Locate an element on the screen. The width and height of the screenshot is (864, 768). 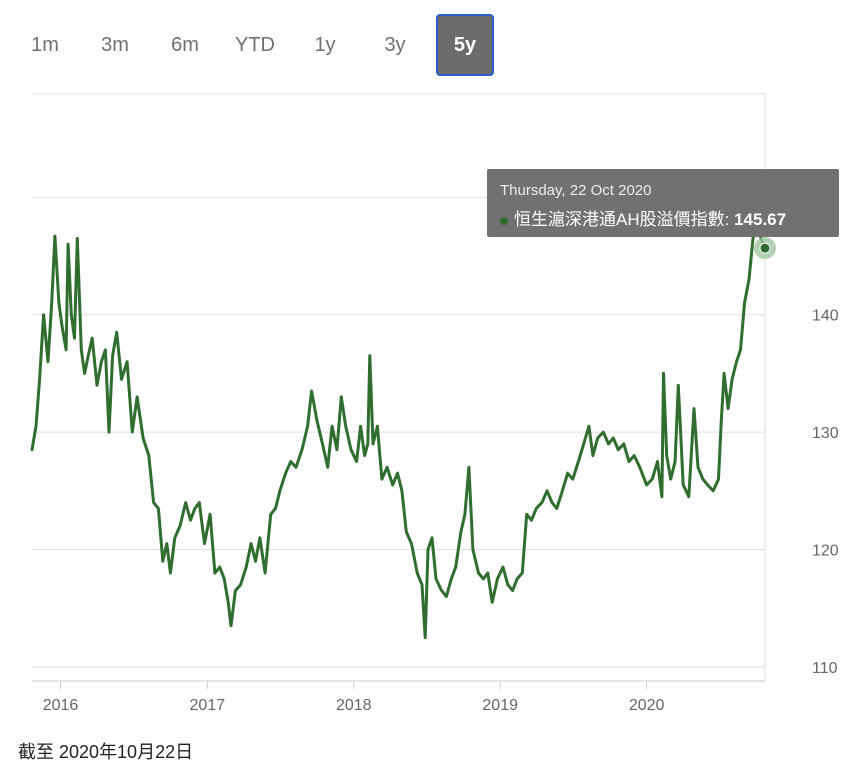
series-dot-icon is located at coordinates (504, 220).